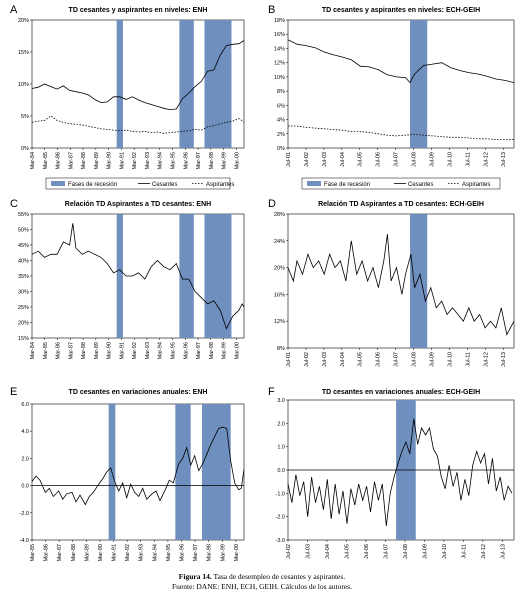  Describe the element at coordinates (504, 159) in the screenshot. I see `x-tick-label: Jul-13` at that location.